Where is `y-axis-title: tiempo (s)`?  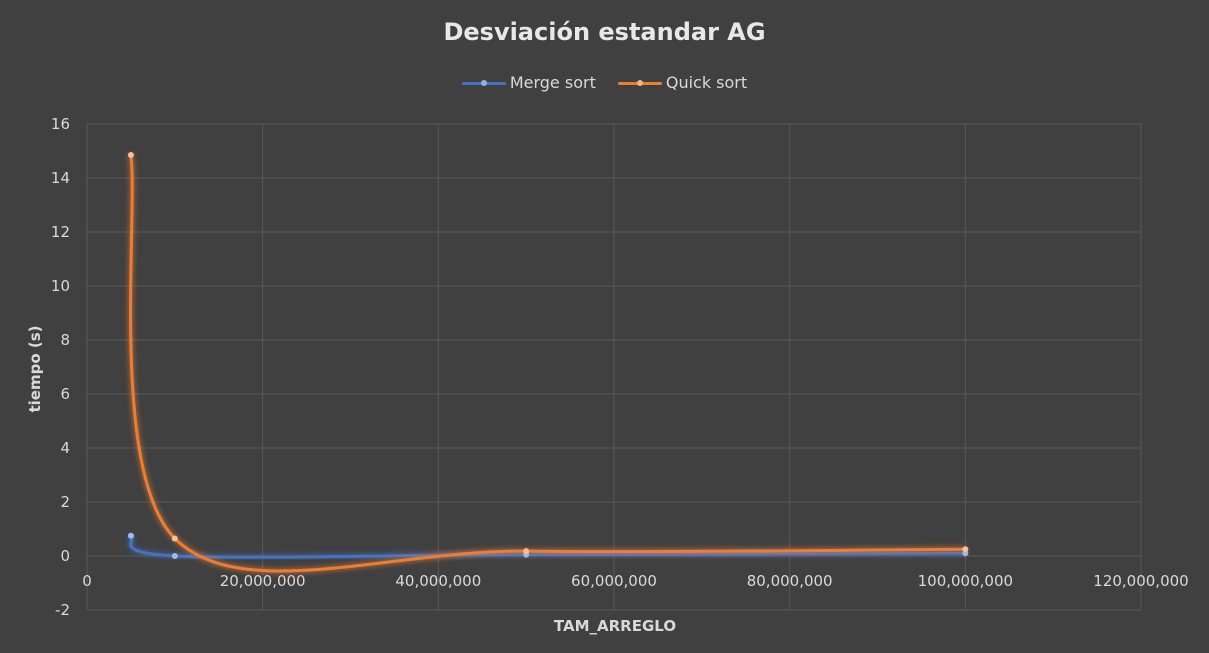
y-axis-title: tiempo (s) is located at coordinates (35, 368).